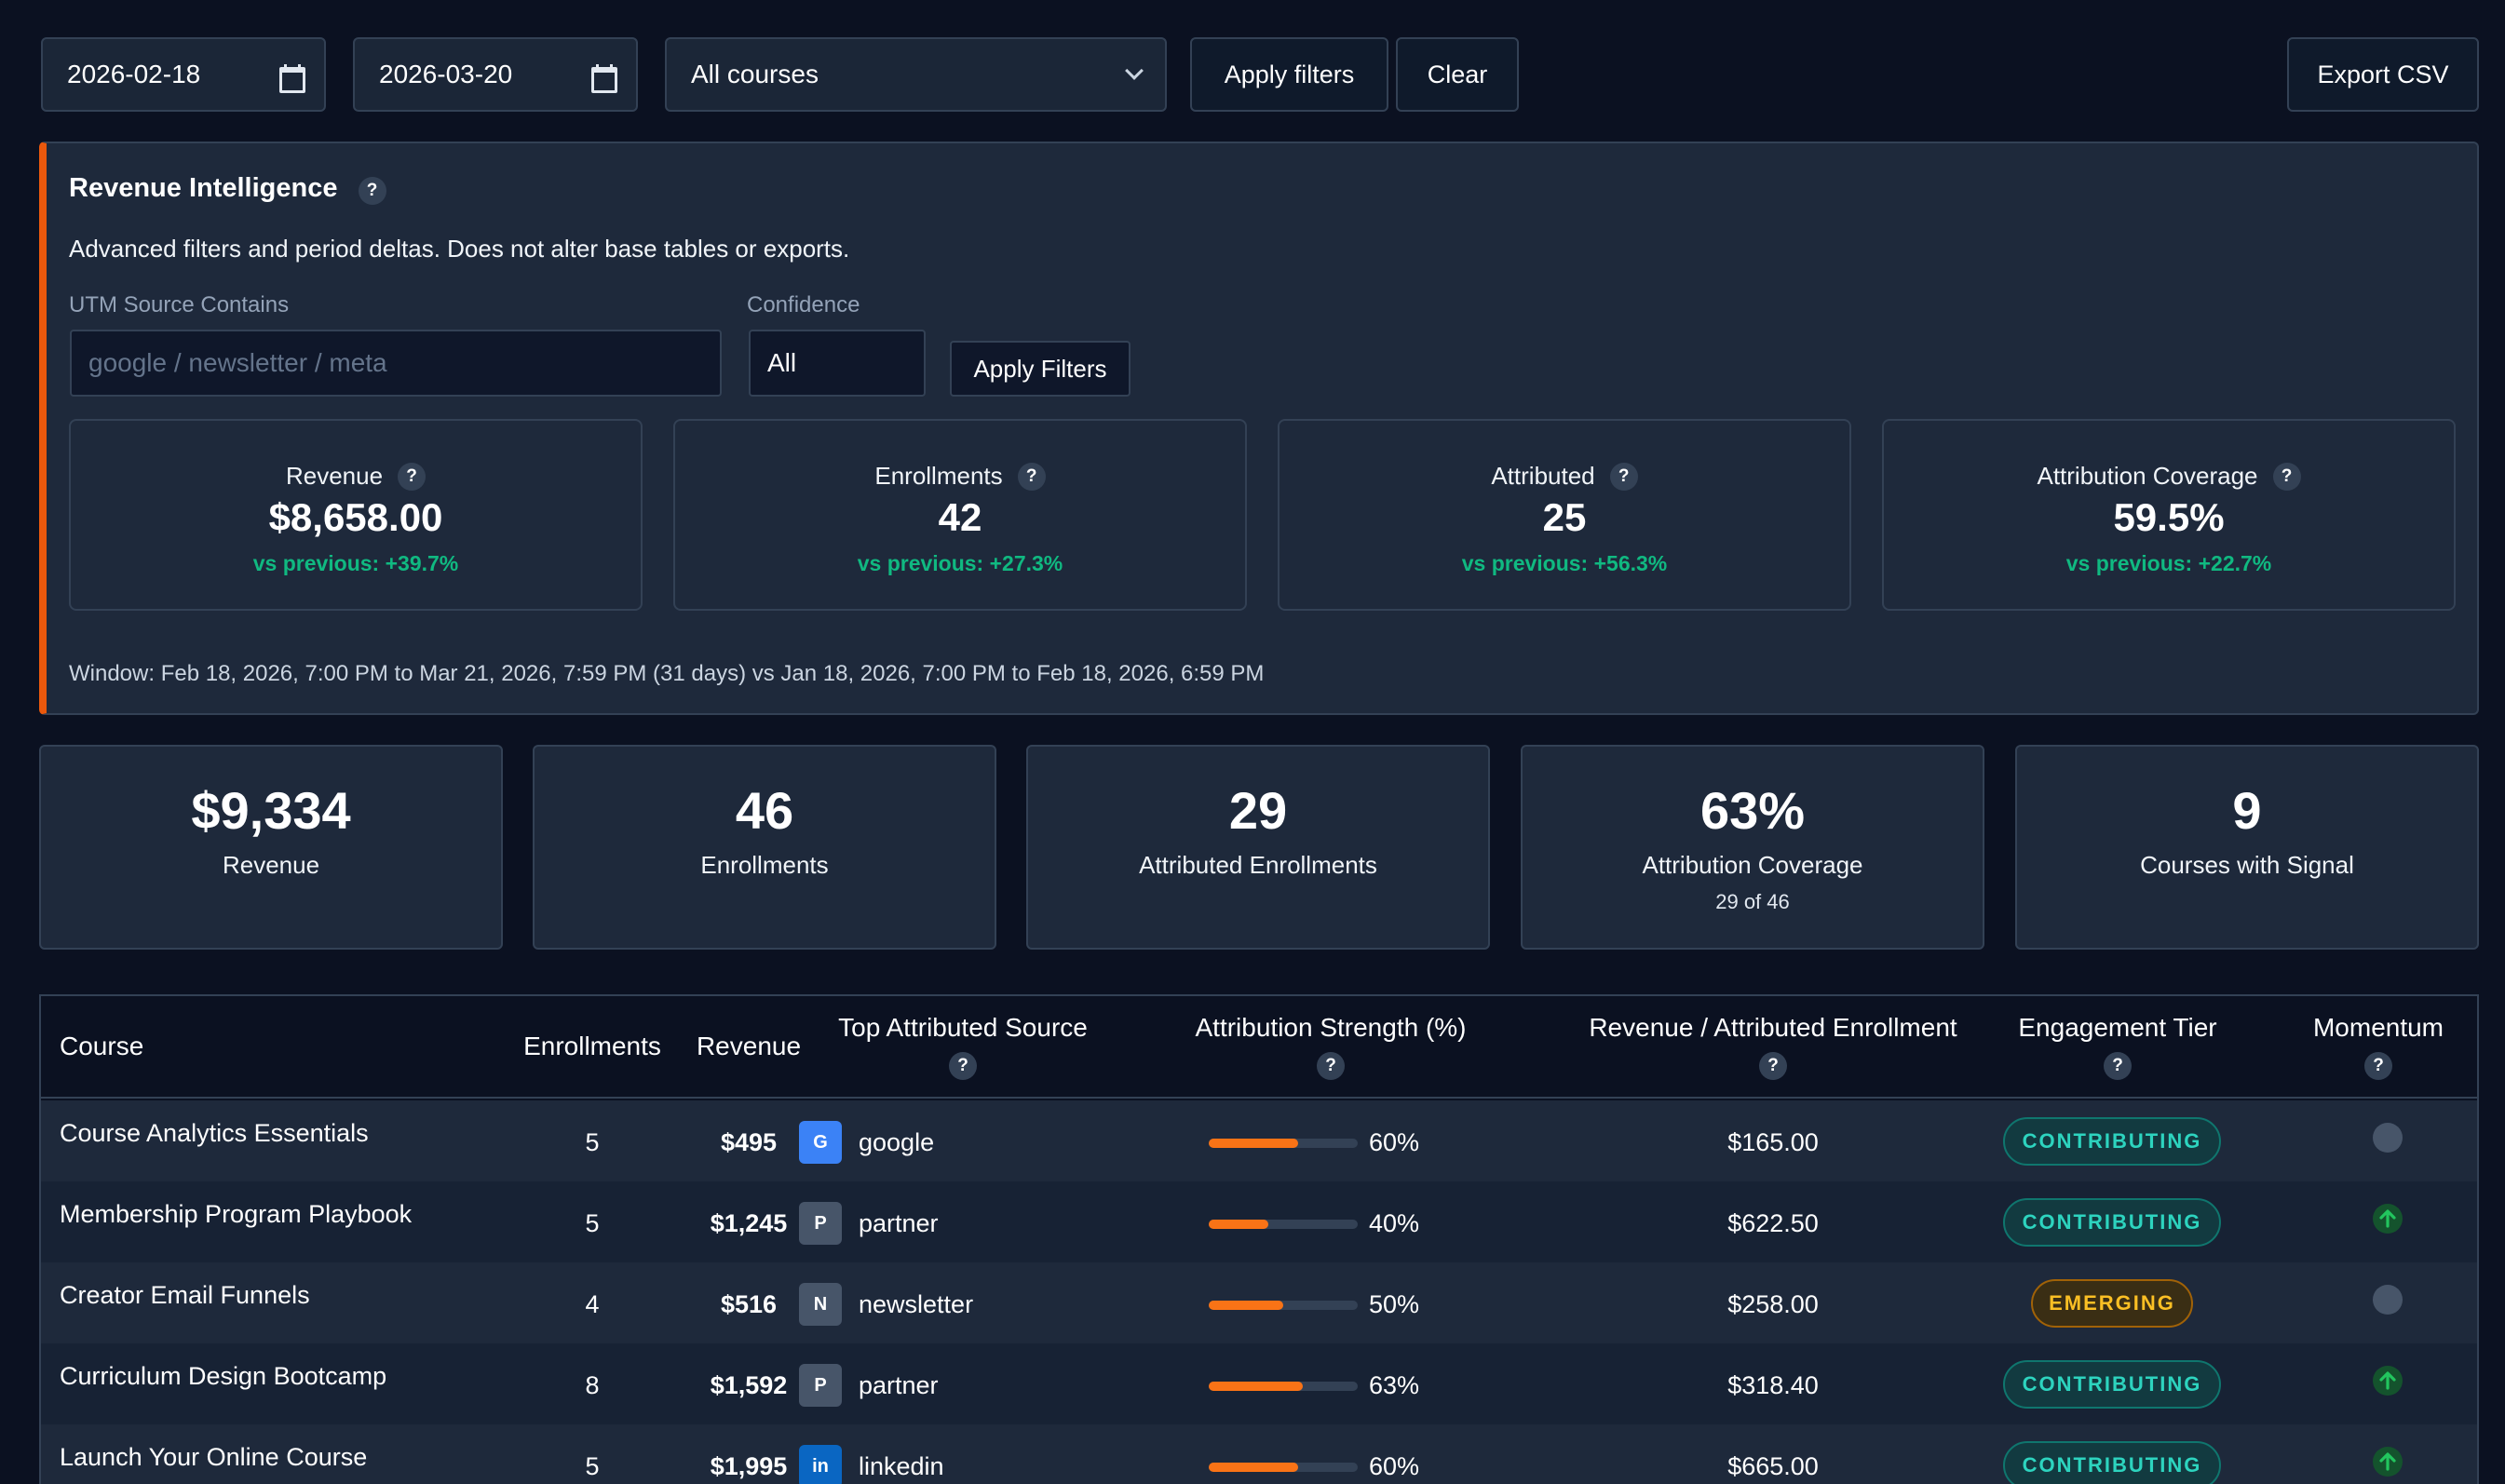  What do you see at coordinates (179, 304) in the screenshot?
I see `utm-label: UTM Source Contains` at bounding box center [179, 304].